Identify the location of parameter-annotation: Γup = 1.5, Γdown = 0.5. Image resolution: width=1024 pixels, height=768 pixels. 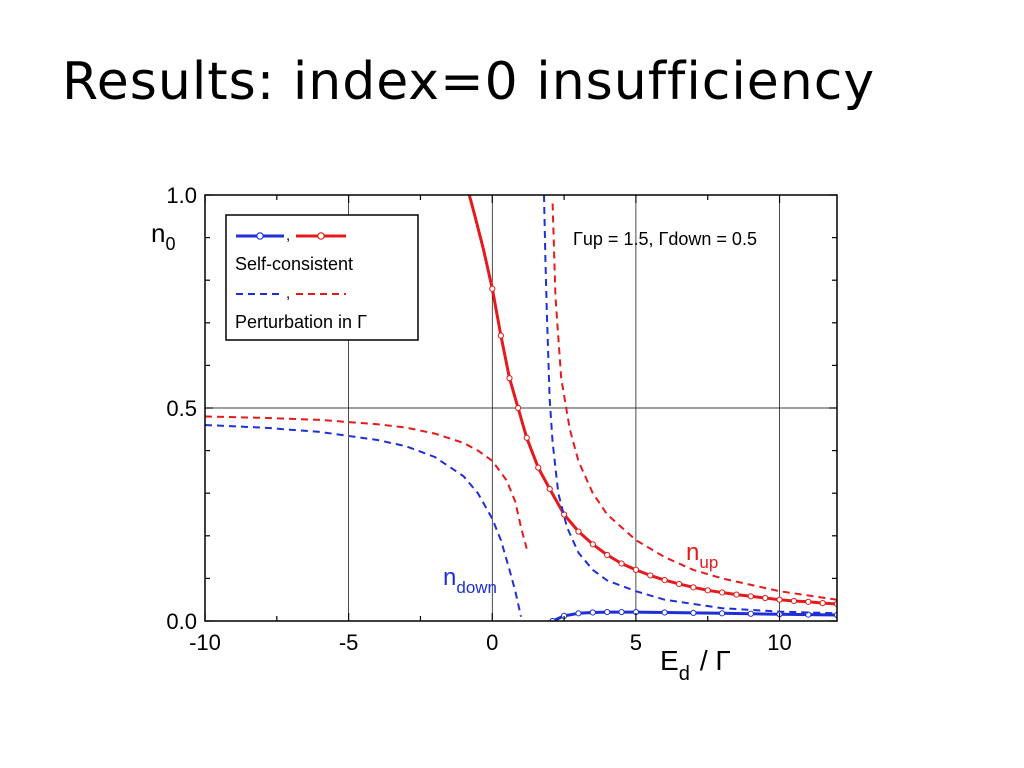
(665, 239).